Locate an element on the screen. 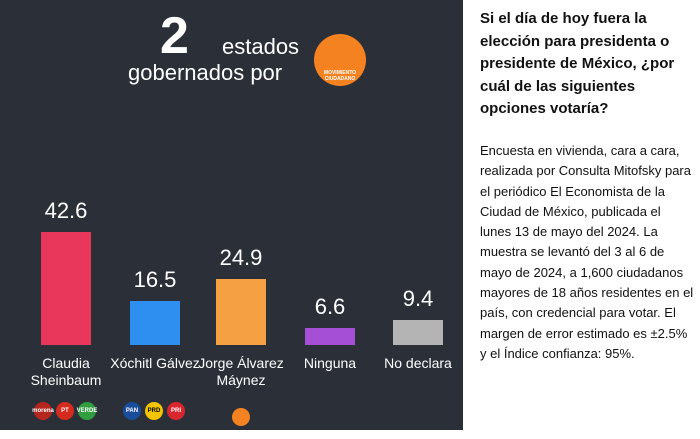 The width and height of the screenshot is (700, 439). party-logo: PRI is located at coordinates (176, 411).